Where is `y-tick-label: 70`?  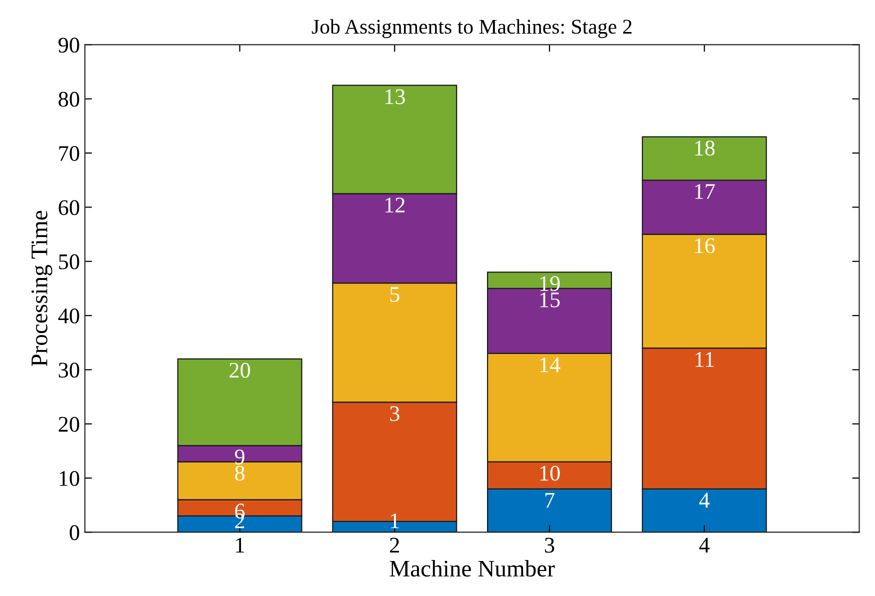
y-tick-label: 70 is located at coordinates (69, 153).